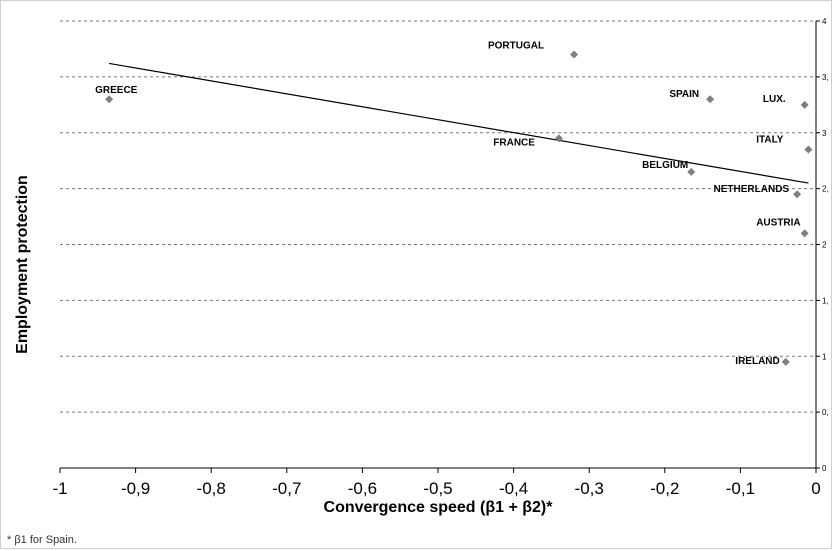 This screenshot has width=834, height=551. What do you see at coordinates (824, 133) in the screenshot?
I see `y-tick-label: 3` at bounding box center [824, 133].